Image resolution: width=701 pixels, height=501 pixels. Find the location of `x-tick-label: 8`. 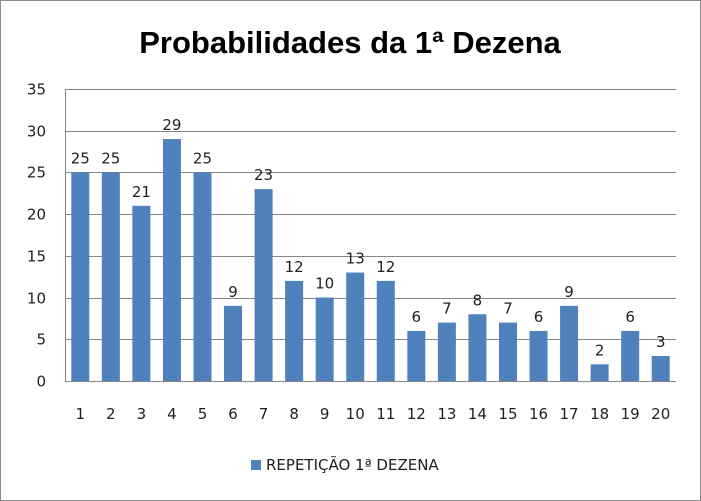

x-tick-label: 8 is located at coordinates (294, 414).